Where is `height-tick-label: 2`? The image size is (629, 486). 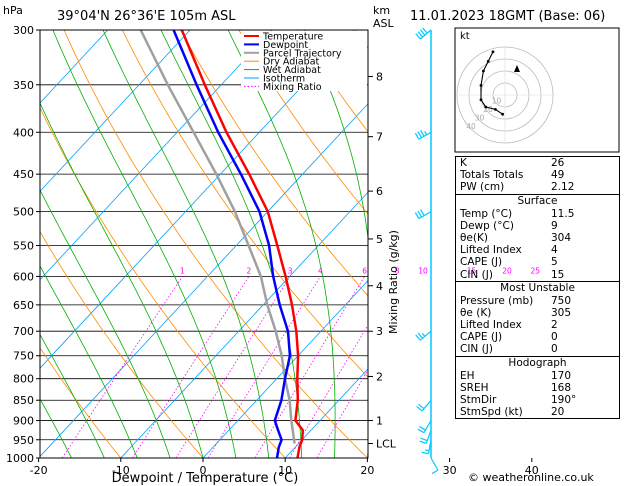
height-tick-label: 2 is located at coordinates (379, 376).